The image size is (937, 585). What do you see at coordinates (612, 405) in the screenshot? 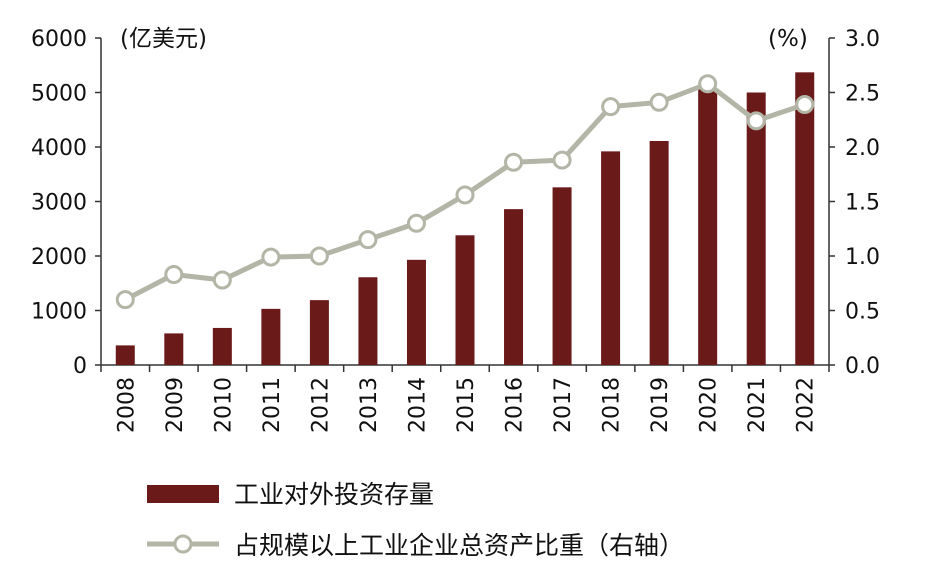
I see `x-tick-label: 2018` at bounding box center [612, 405].